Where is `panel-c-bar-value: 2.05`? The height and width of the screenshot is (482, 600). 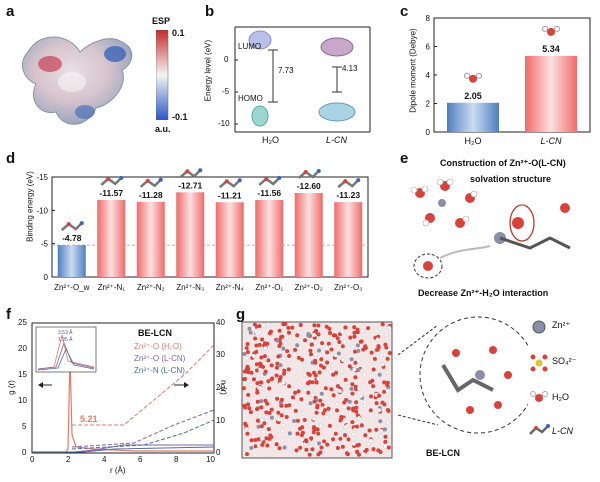
panel-c-bar-value: 2.05 is located at coordinates (473, 96).